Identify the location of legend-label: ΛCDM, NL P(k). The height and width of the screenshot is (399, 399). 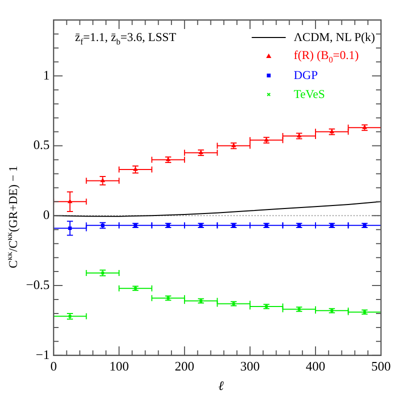
(334, 37).